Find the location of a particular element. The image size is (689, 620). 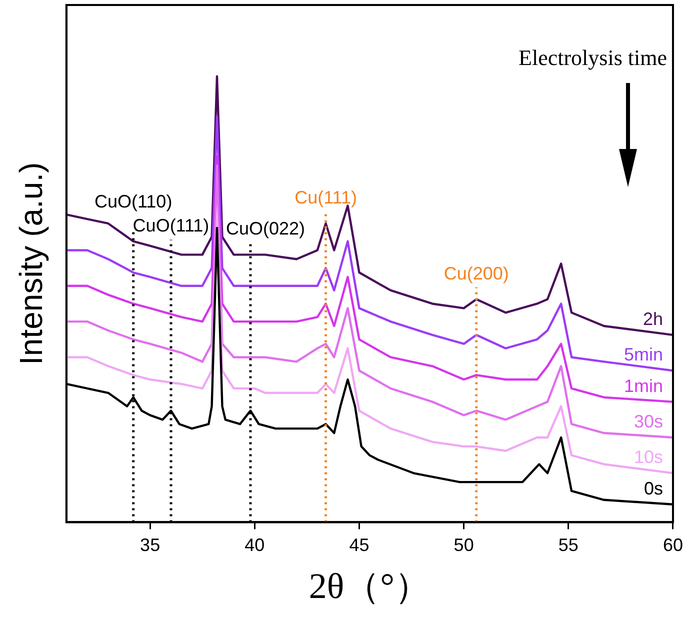

series-label: 30s is located at coordinates (648, 421).